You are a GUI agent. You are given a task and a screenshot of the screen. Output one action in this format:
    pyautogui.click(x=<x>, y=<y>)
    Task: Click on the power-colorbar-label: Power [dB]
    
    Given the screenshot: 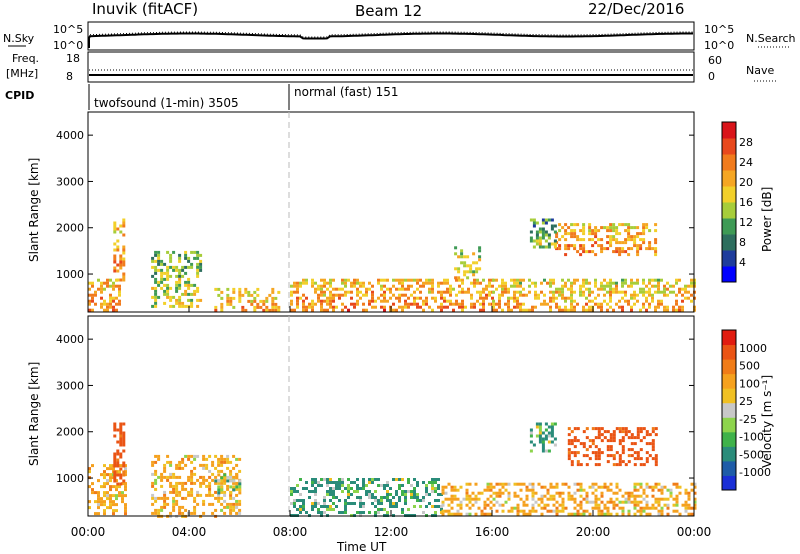 What is the action you would take?
    pyautogui.click(x=767, y=219)
    